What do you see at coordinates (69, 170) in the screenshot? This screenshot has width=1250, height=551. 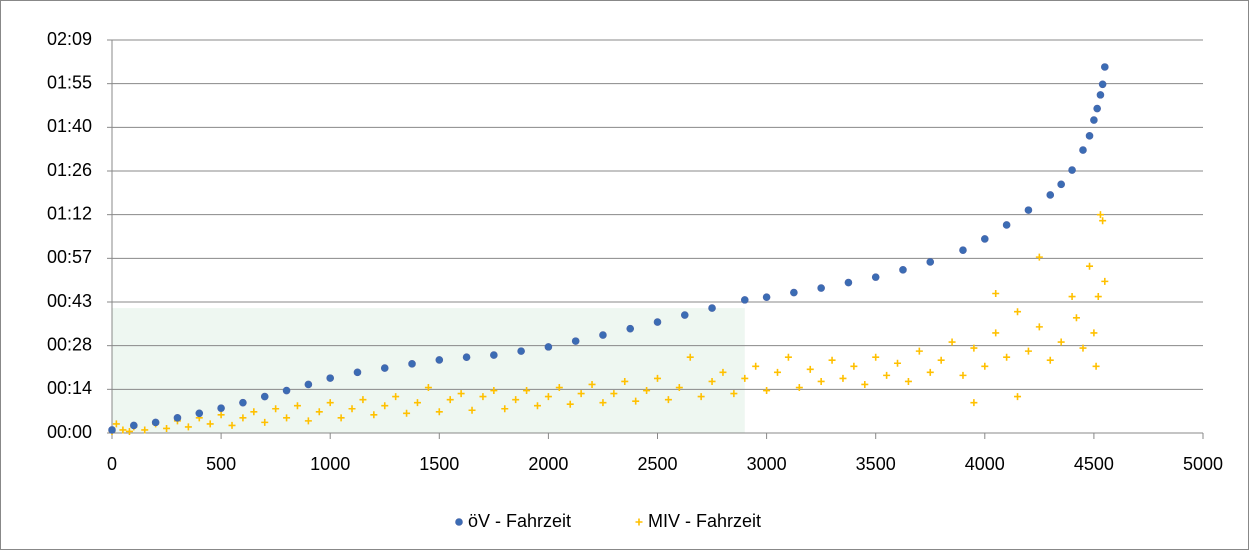 I see `y-tick-label: 01:26` at bounding box center [69, 170].